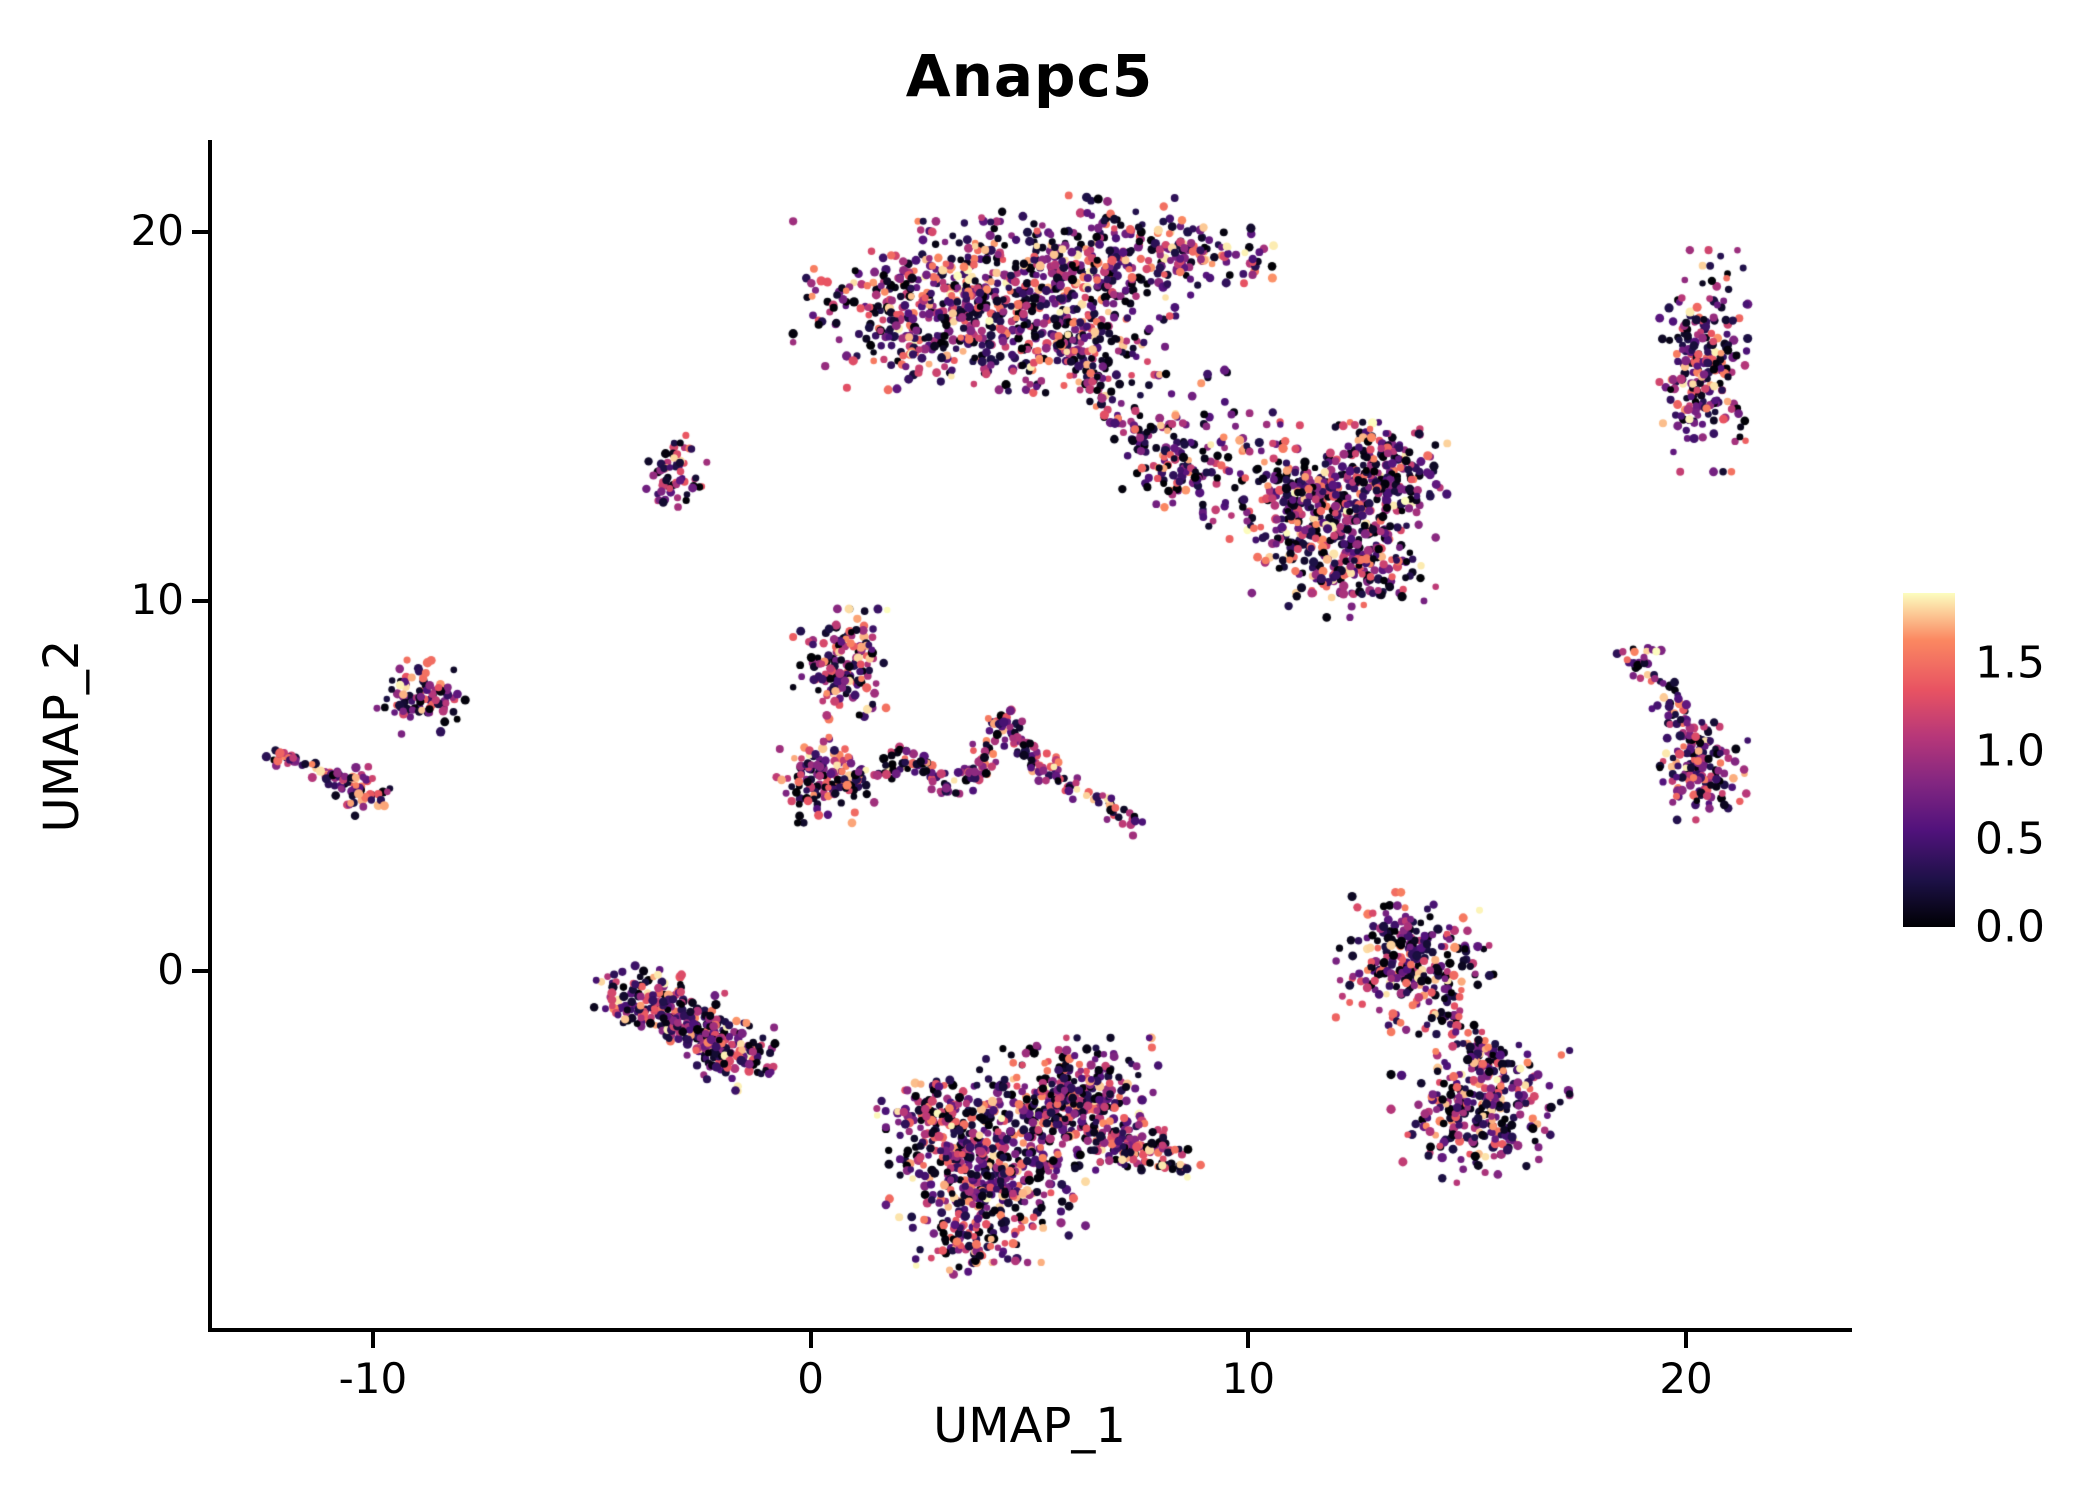 The width and height of the screenshot is (2100, 1500). Describe the element at coordinates (811, 1378) in the screenshot. I see `x-tick-label: 0` at that location.